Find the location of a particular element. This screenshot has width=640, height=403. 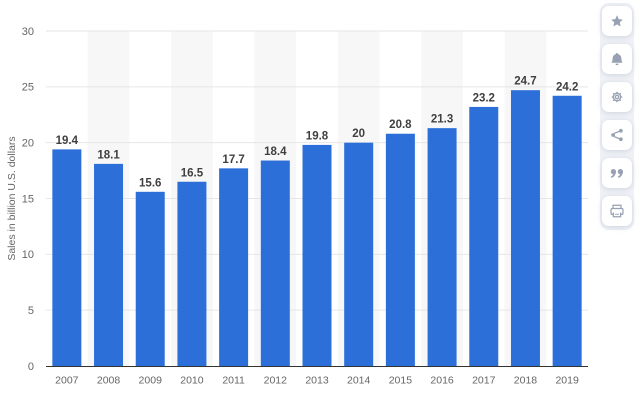

svg-text: 18.4 is located at coordinates (275, 152).